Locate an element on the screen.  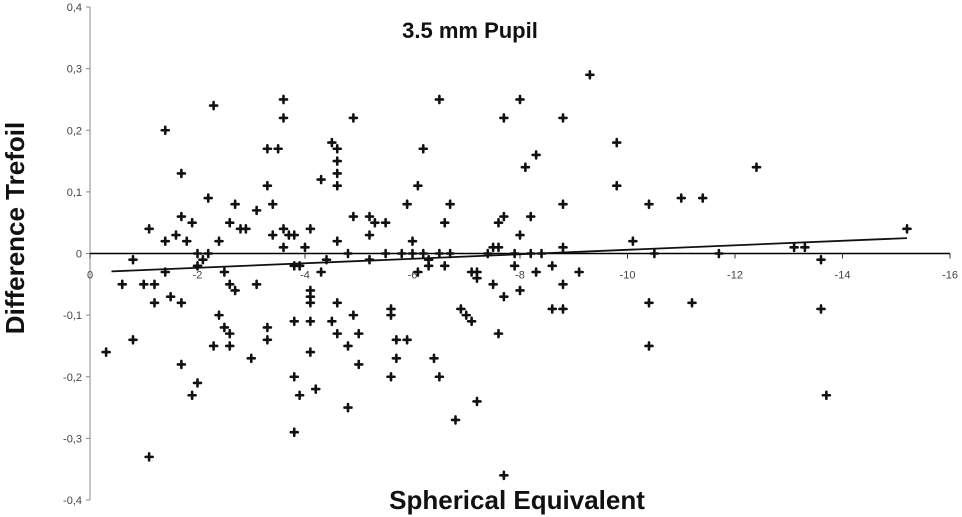
trendline is located at coordinates (509, 255).